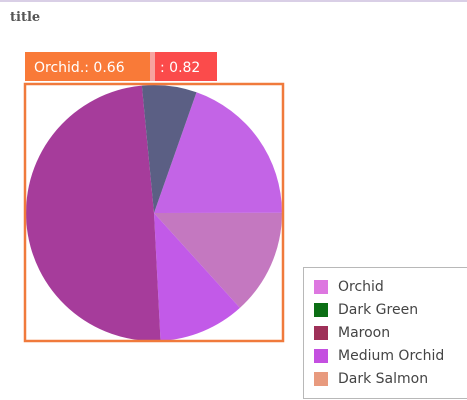  What do you see at coordinates (378, 310) in the screenshot?
I see `legend-label-dark-green: Dark Green` at bounding box center [378, 310].